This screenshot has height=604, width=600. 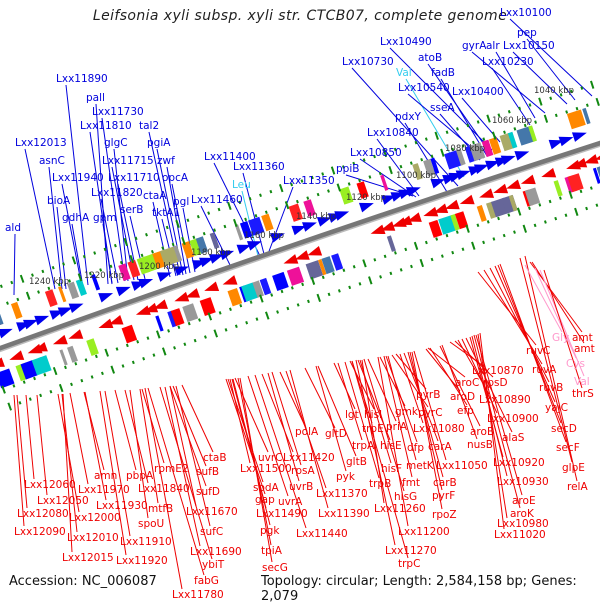 What do you see at coordinates (495, 383) in the screenshot?
I see `reverse-gene-label: rpsD` at bounding box center [495, 383].